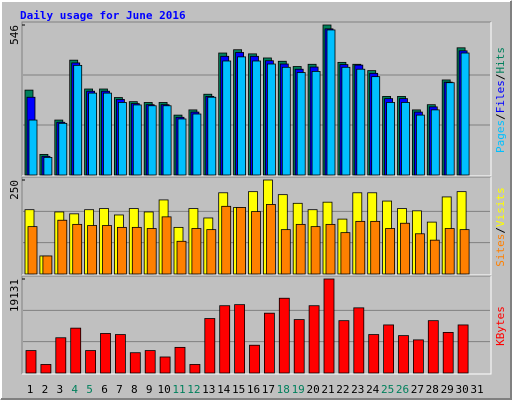 Image resolution: width=512 pixels, height=400 pixels. Describe the element at coordinates (298, 389) in the screenshot. I see `x-tick-label: 19` at that location.